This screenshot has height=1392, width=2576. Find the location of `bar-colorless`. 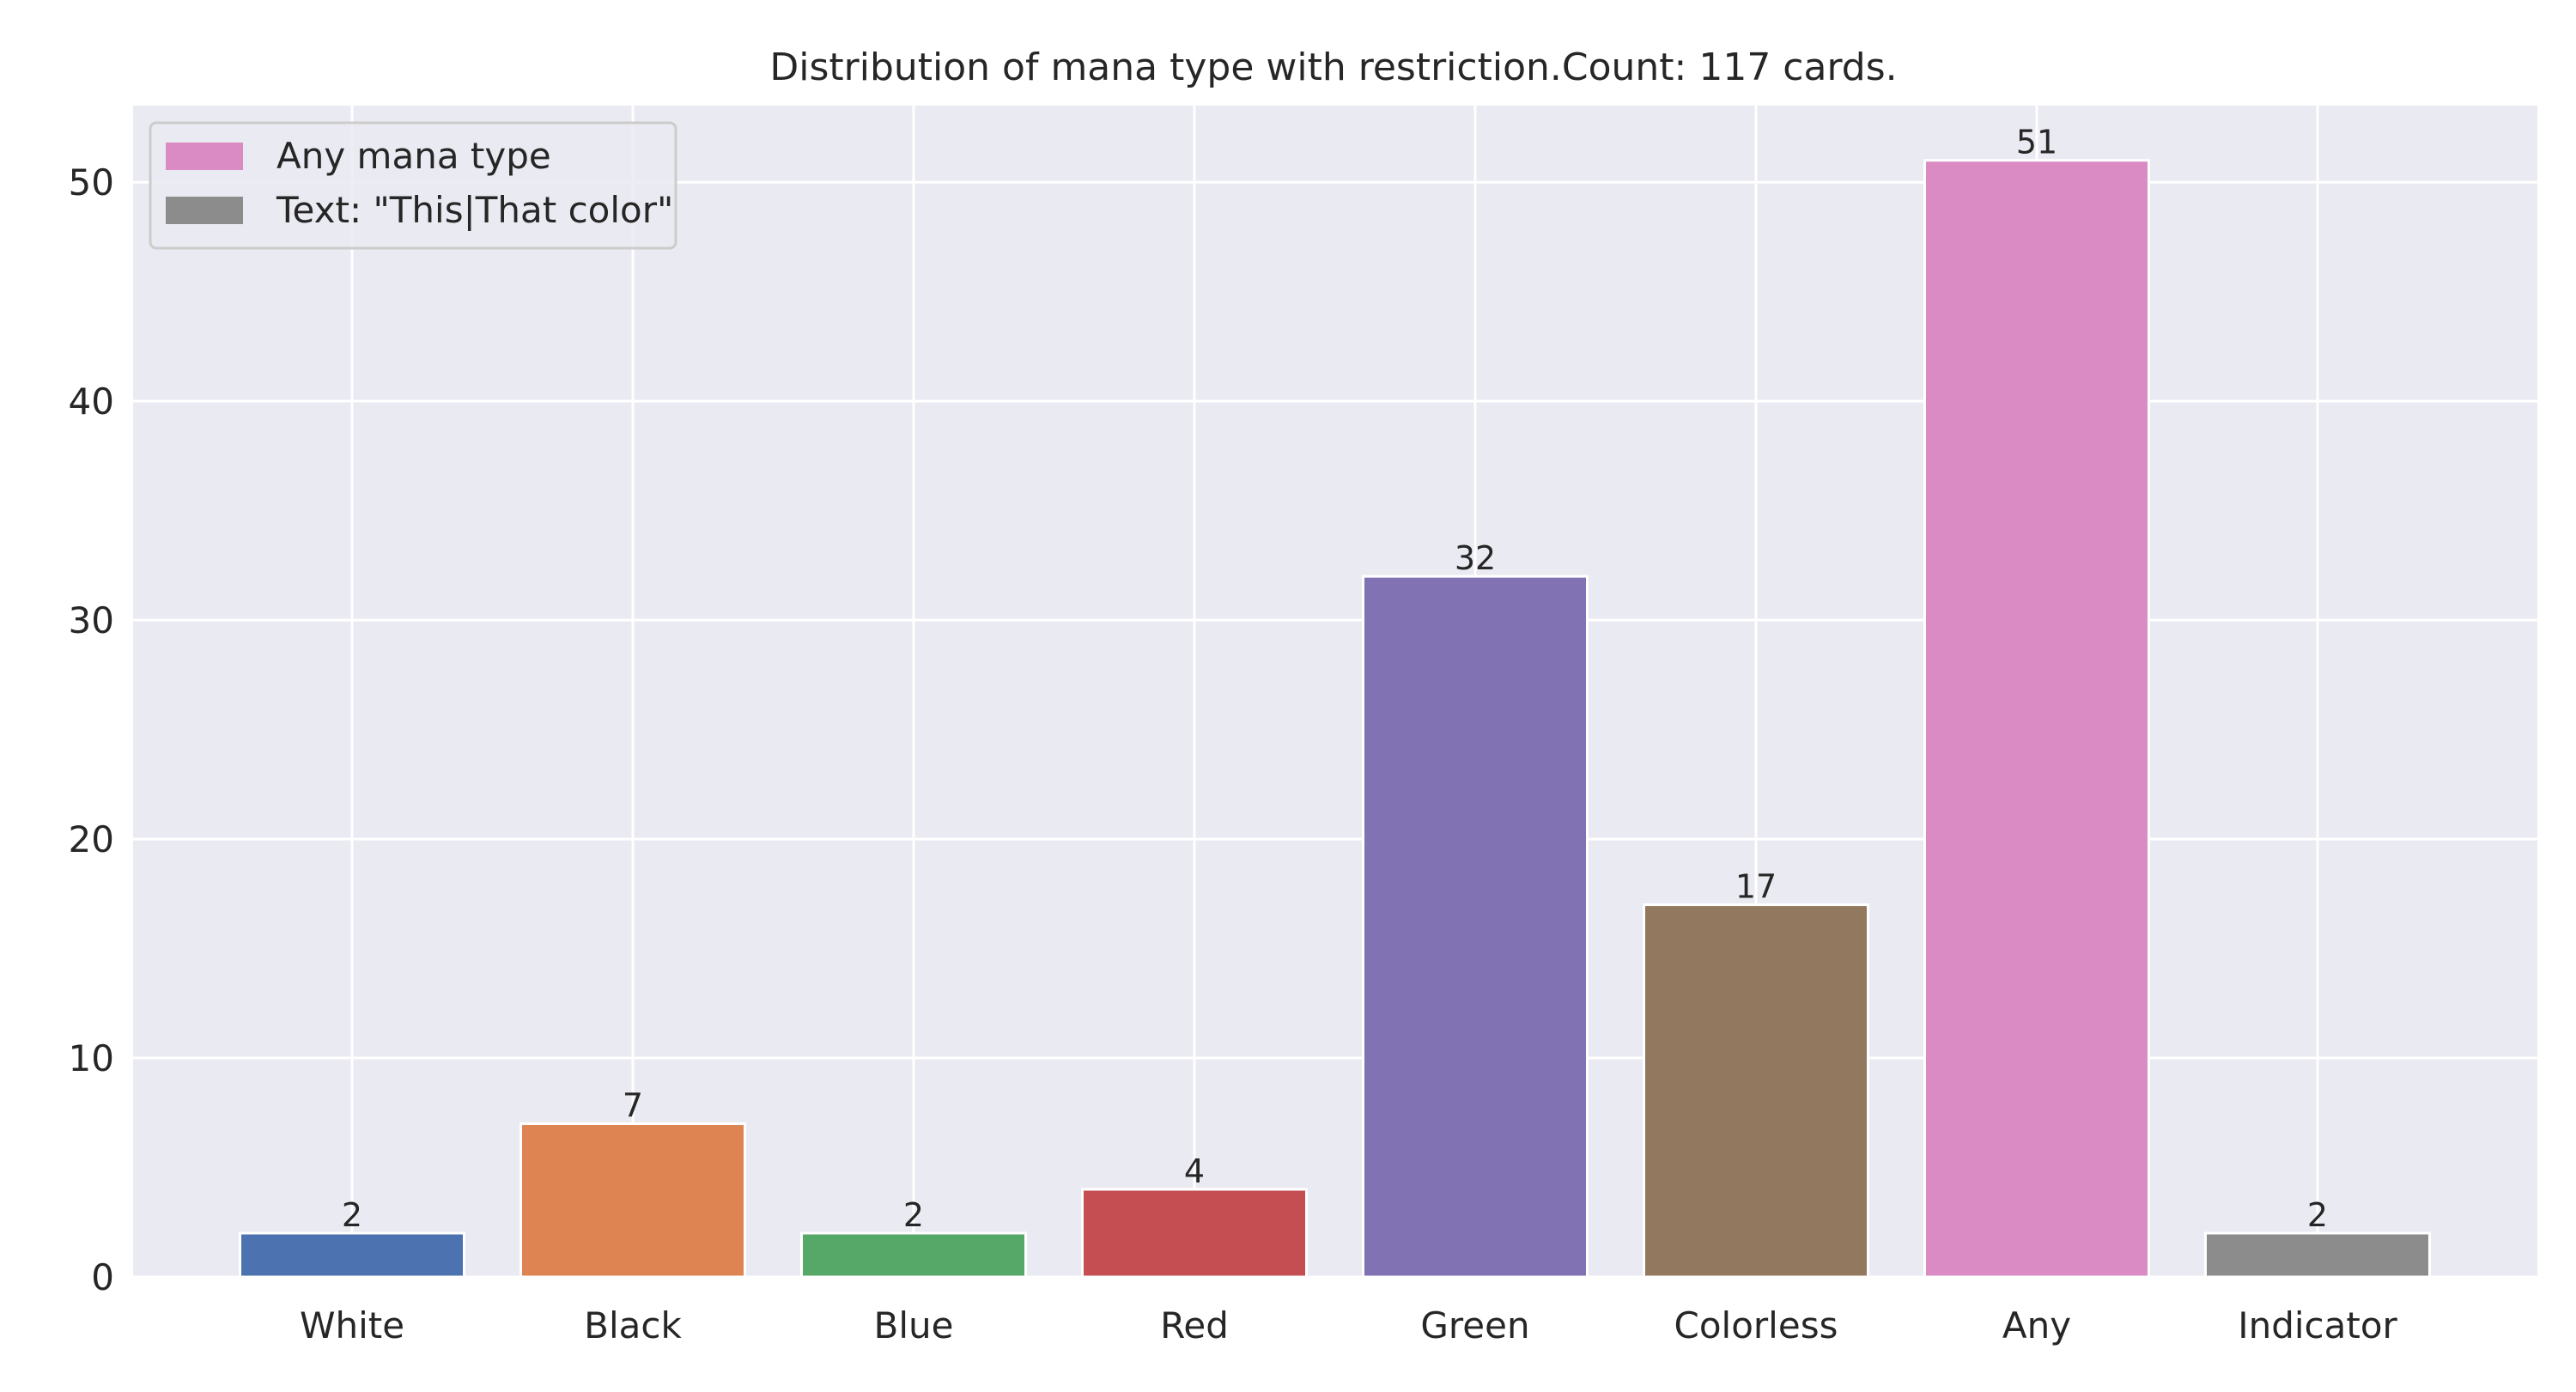

bar-colorless is located at coordinates (1756, 1091).